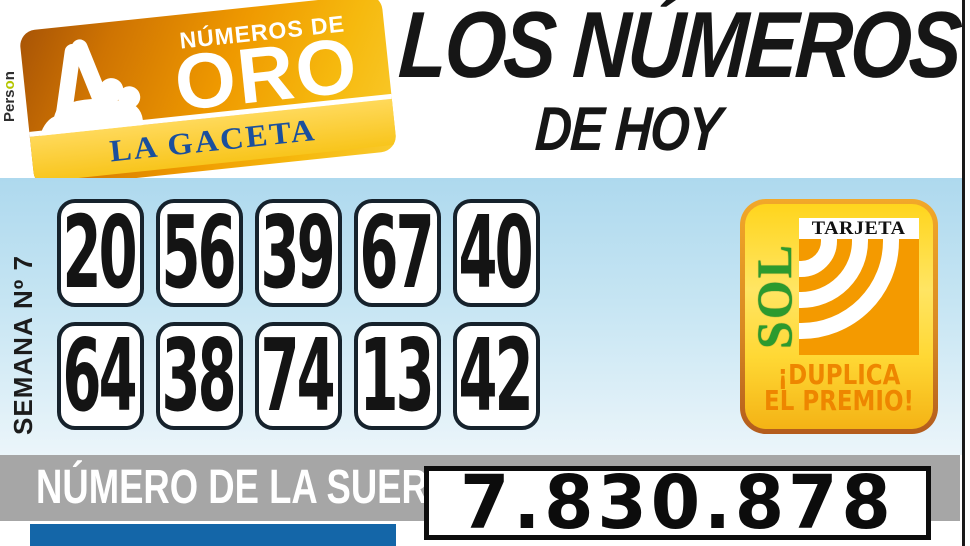 The image size is (970, 546). I want to click on lucky-number-value: 7.830.878, so click(677, 503).